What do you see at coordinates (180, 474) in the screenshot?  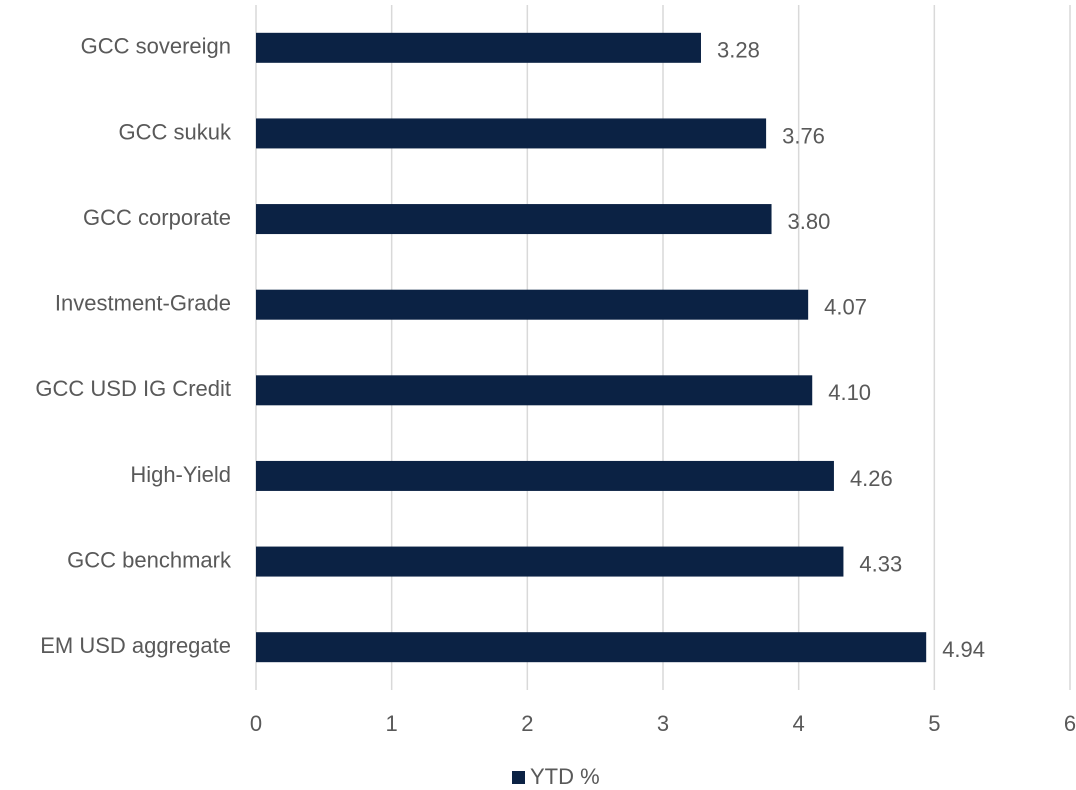 I see `y-tick-label: High-Yield` at bounding box center [180, 474].